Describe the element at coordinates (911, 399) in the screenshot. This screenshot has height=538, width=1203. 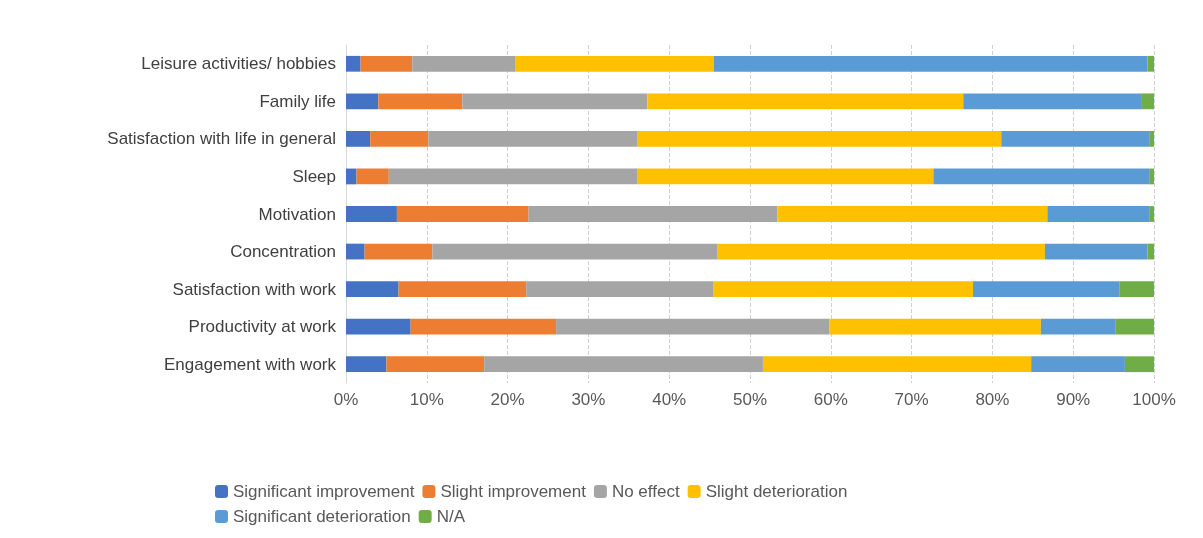
I see `x-tick-label: 70%` at that location.